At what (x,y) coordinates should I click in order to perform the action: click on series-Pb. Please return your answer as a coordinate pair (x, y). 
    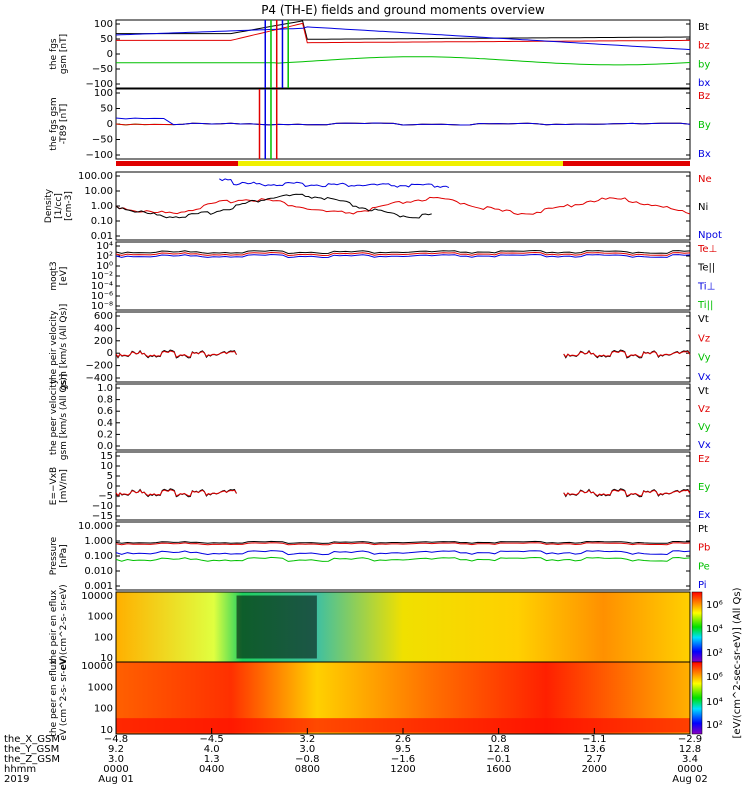
    Looking at the image, I should click on (403, 544).